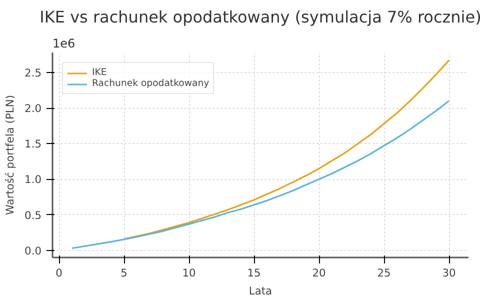 This screenshot has height=300, width=480. What do you see at coordinates (33, 179) in the screenshot?
I see `y-tick-label: 1.0` at bounding box center [33, 179].